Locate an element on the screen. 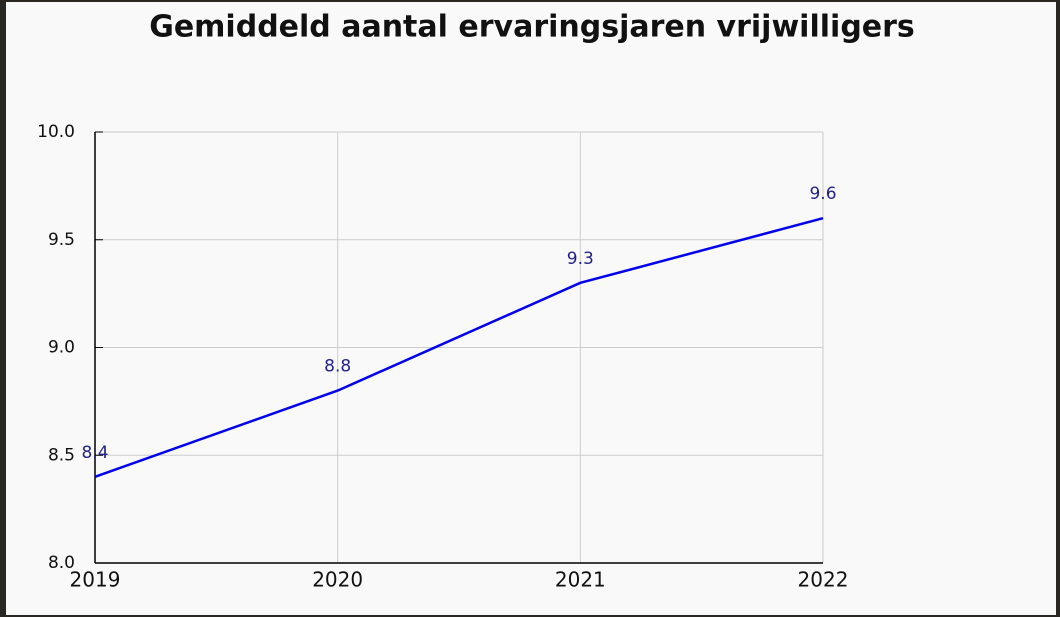 The height and width of the screenshot is (617, 1060). x-tick-label: 2019 is located at coordinates (95, 580).